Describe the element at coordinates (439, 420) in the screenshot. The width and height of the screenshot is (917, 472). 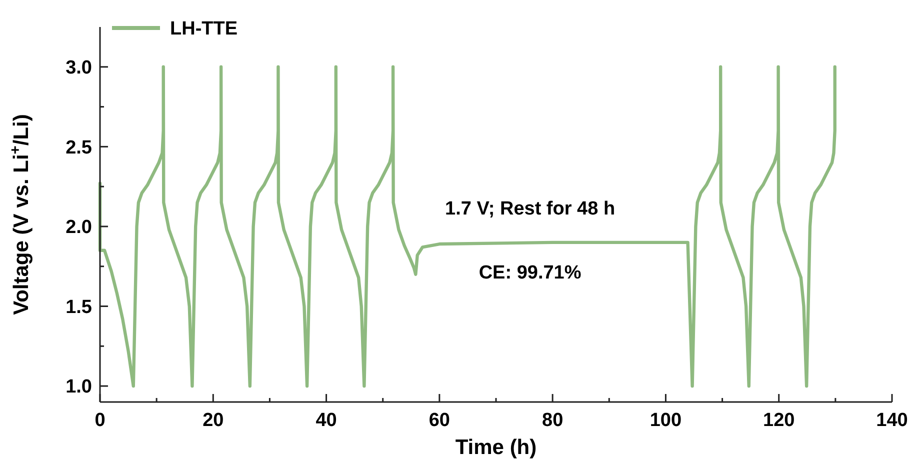
I see `x-tick-label: 60` at that location.